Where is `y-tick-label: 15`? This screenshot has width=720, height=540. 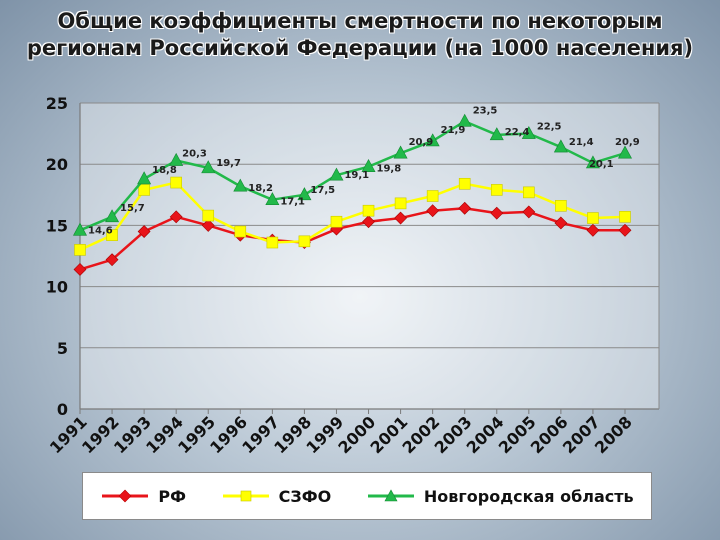
y-tick-label: 15 is located at coordinates (57, 225).